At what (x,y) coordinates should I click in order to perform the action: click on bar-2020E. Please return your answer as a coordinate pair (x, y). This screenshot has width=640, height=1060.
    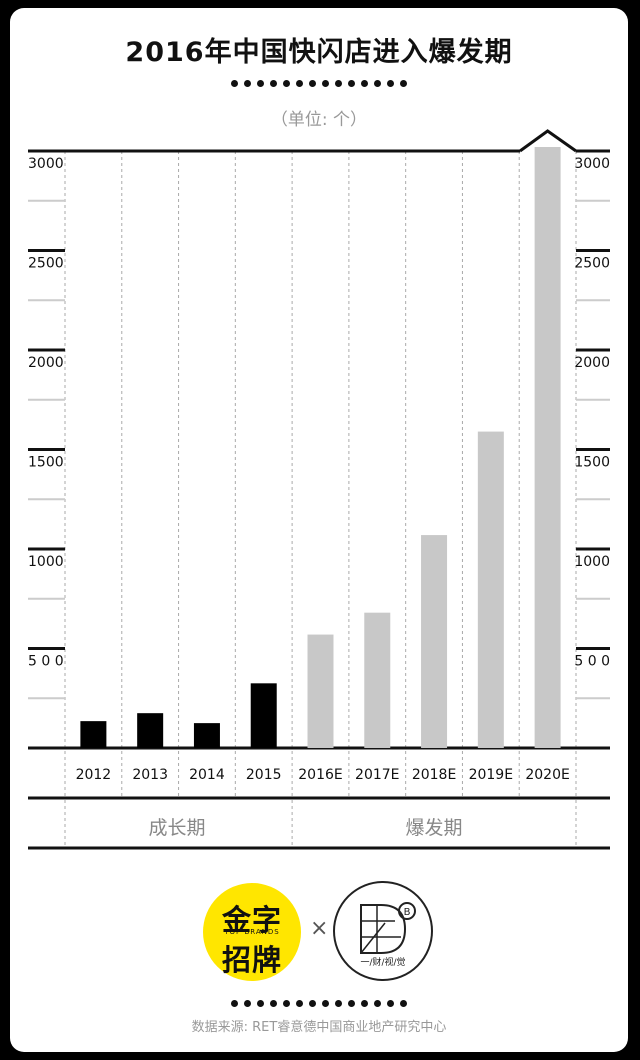
    Looking at the image, I should click on (547, 447).